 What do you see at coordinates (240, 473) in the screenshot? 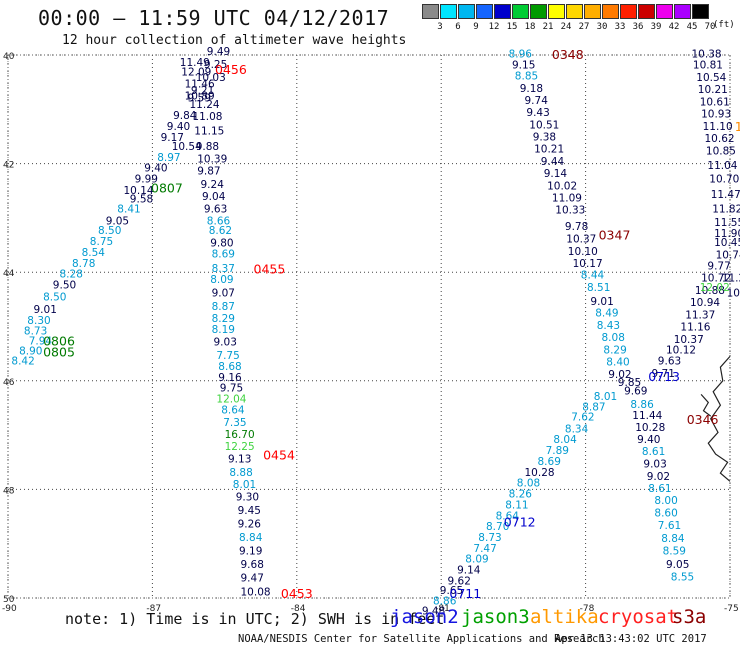
I see `wave-height-value: 8.88` at bounding box center [240, 473].